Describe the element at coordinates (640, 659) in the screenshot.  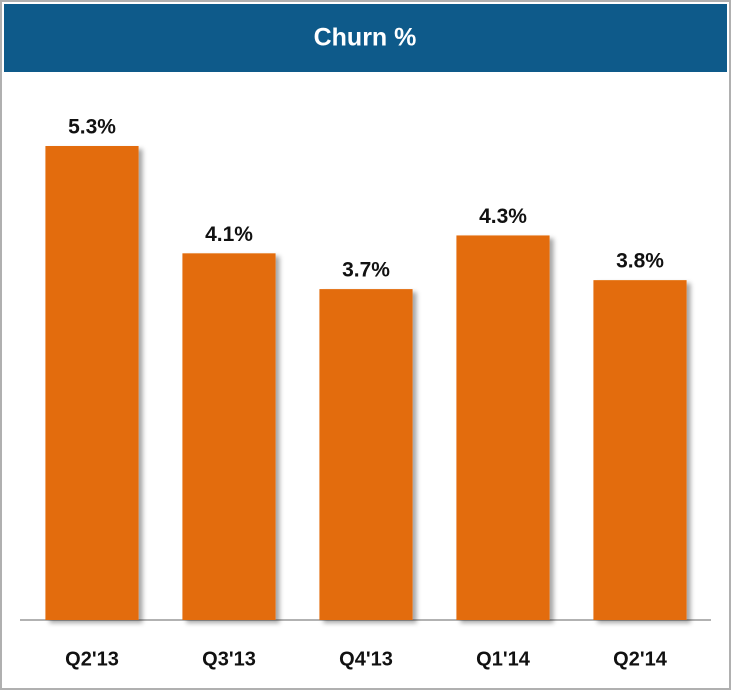
I see `x-tick-label: Q2'14` at that location.